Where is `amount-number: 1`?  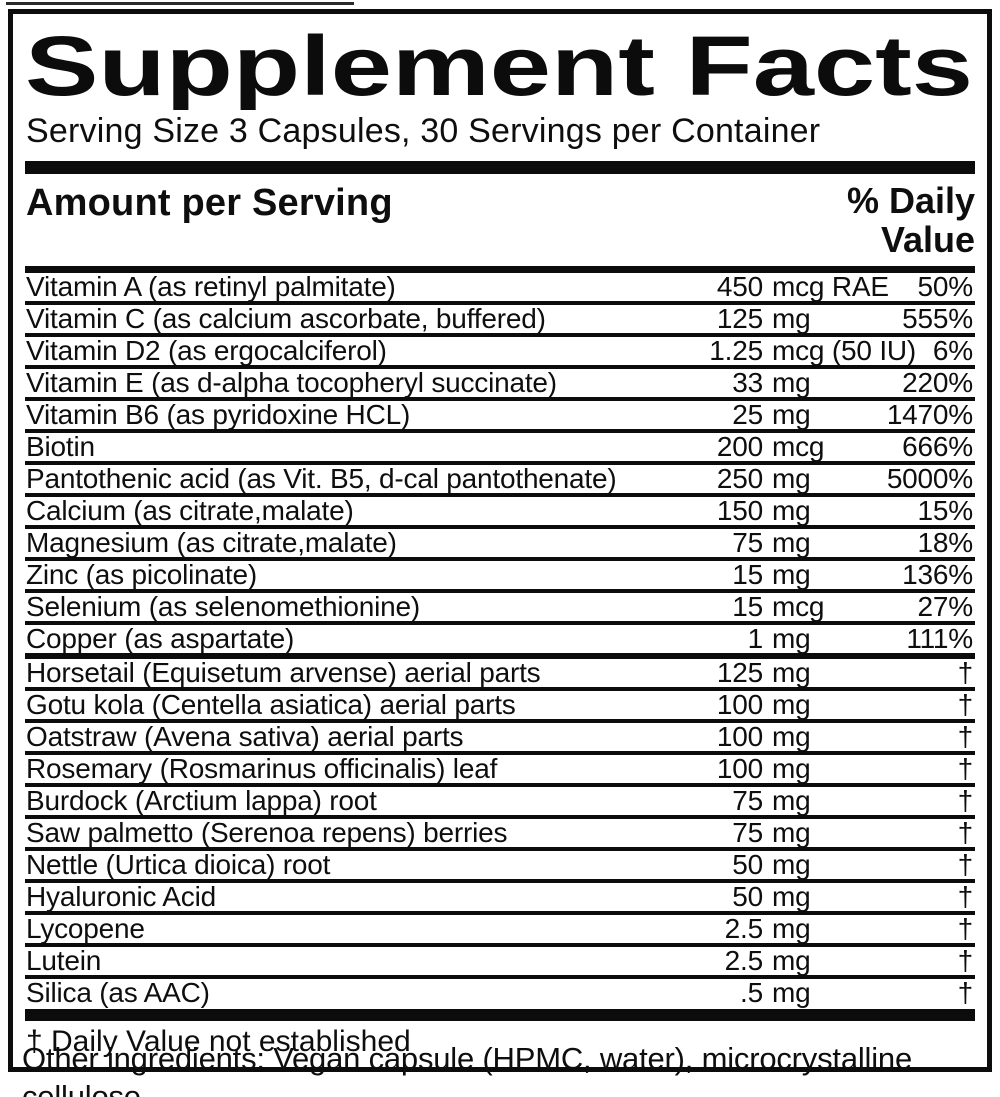 amount-number: 1 is located at coordinates (755, 638).